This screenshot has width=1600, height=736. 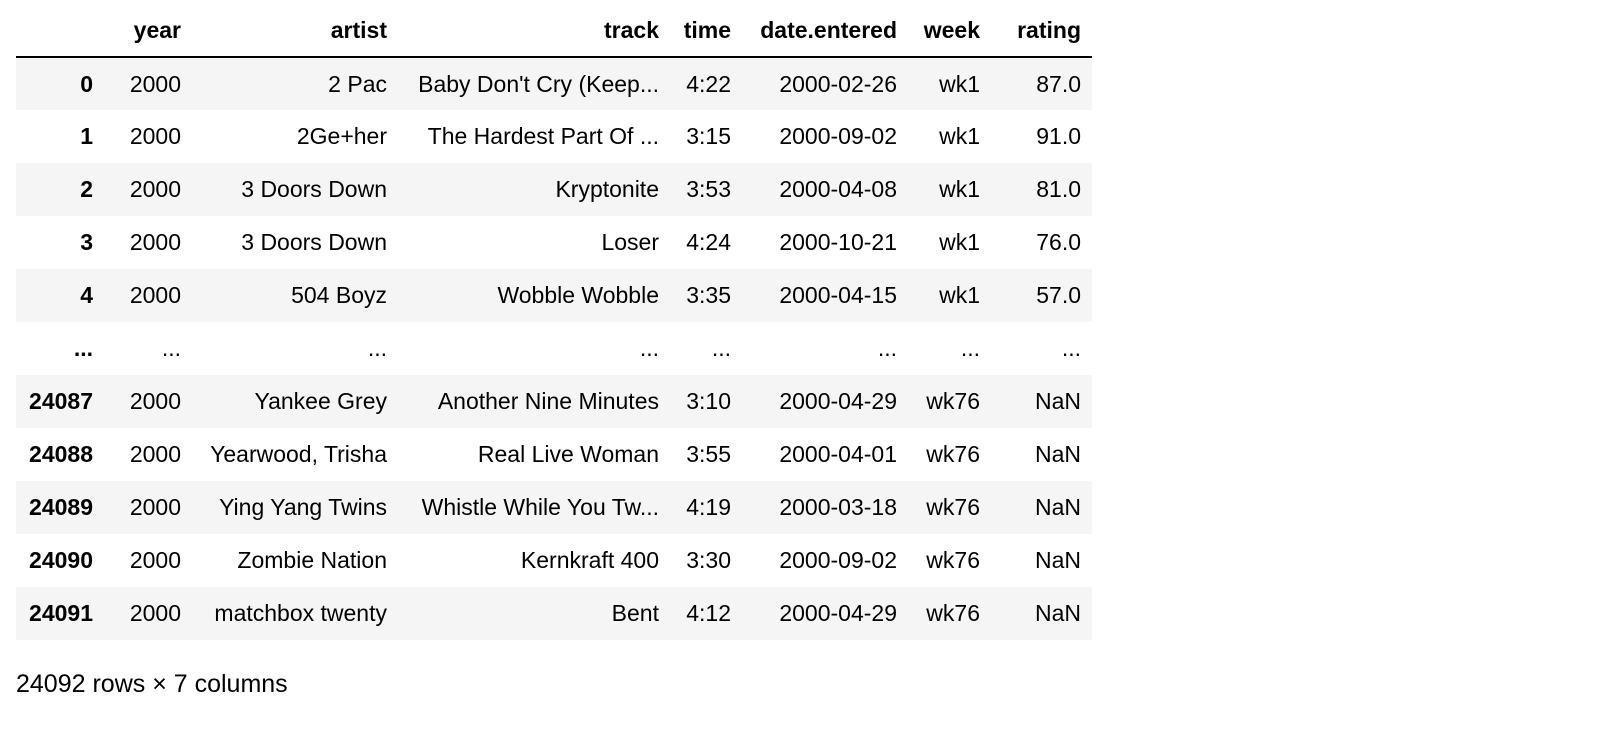 I want to click on cell-artist: Yearwood, Trisha, so click(x=298, y=454).